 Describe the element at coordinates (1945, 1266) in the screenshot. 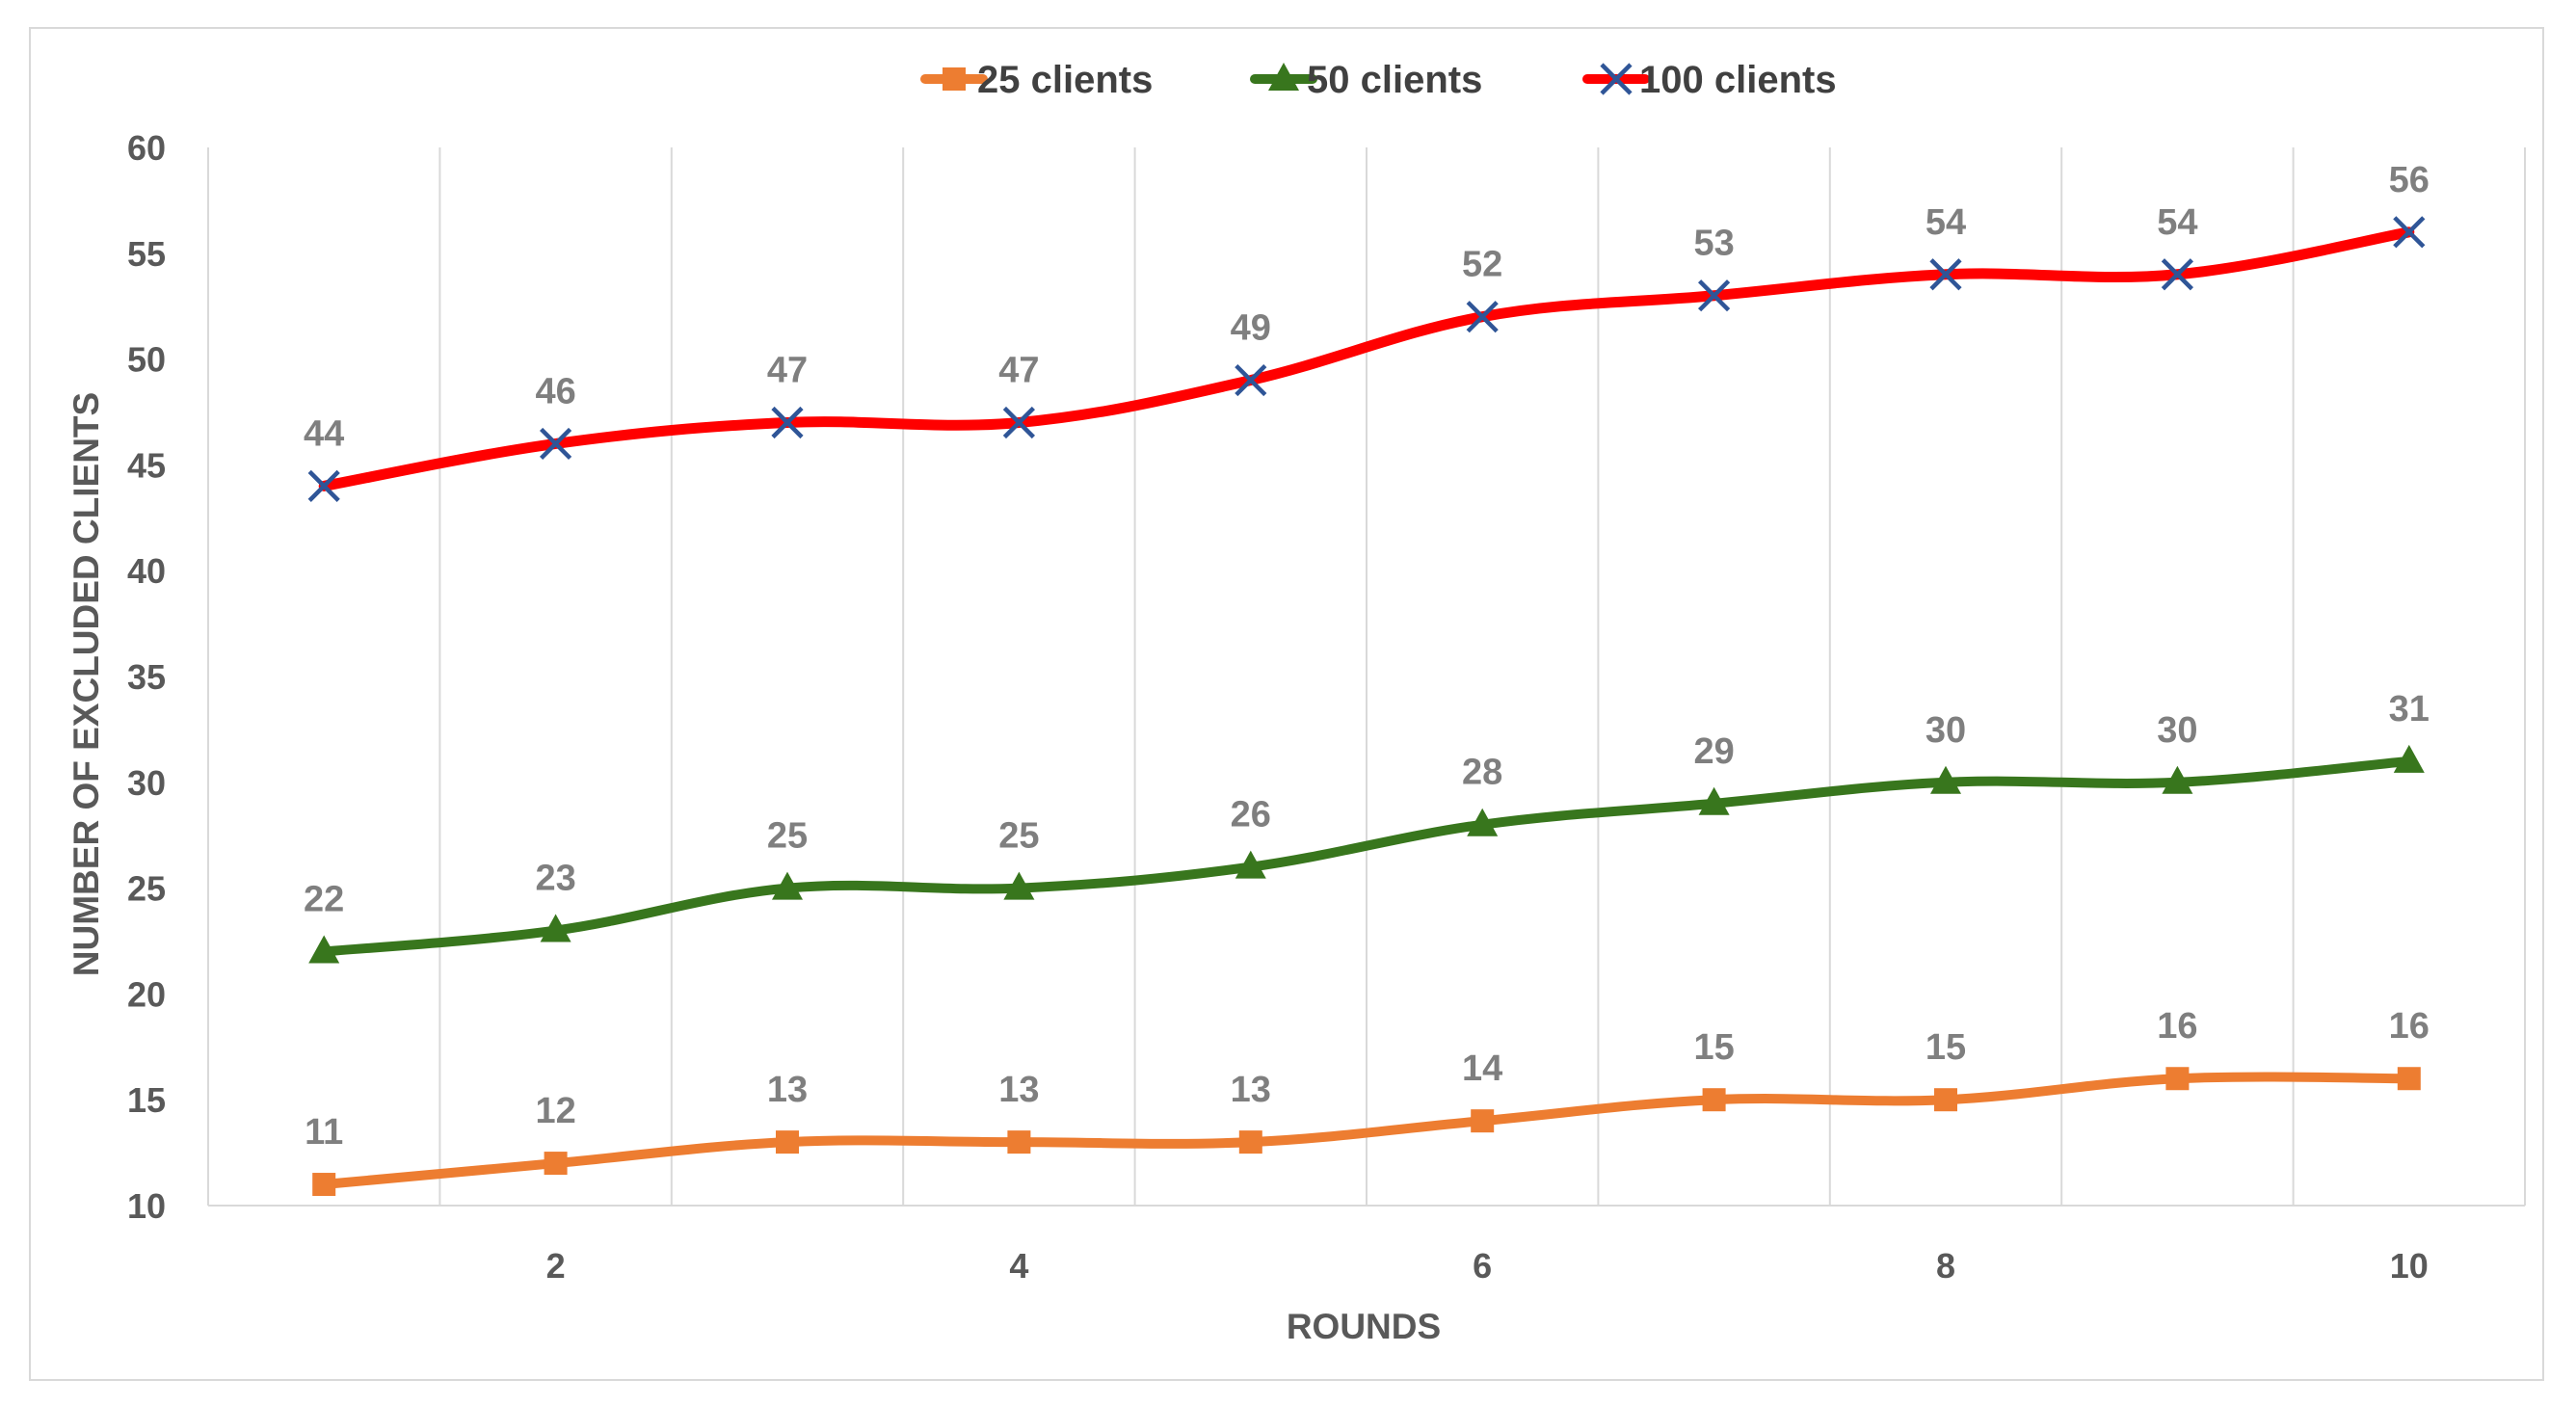

I see `x-tick-label: 8` at that location.